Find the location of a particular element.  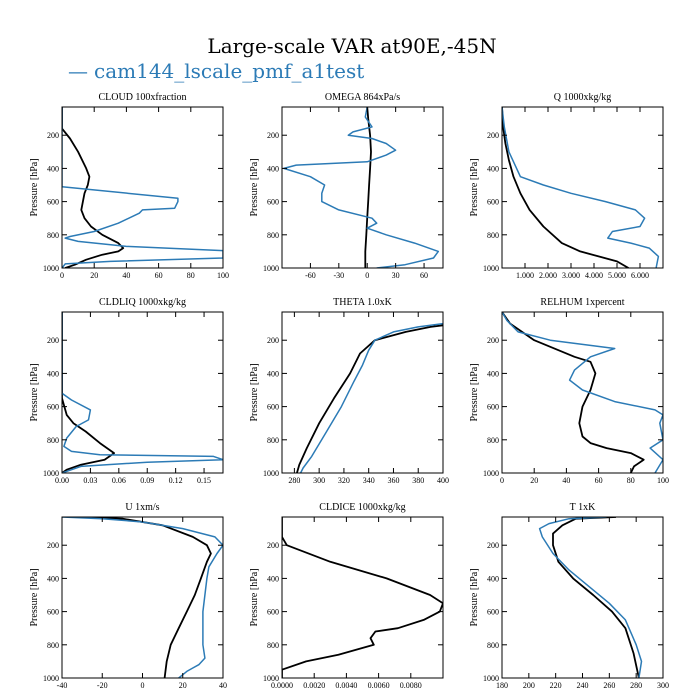

x-tick-label: 180 is located at coordinates (502, 685).